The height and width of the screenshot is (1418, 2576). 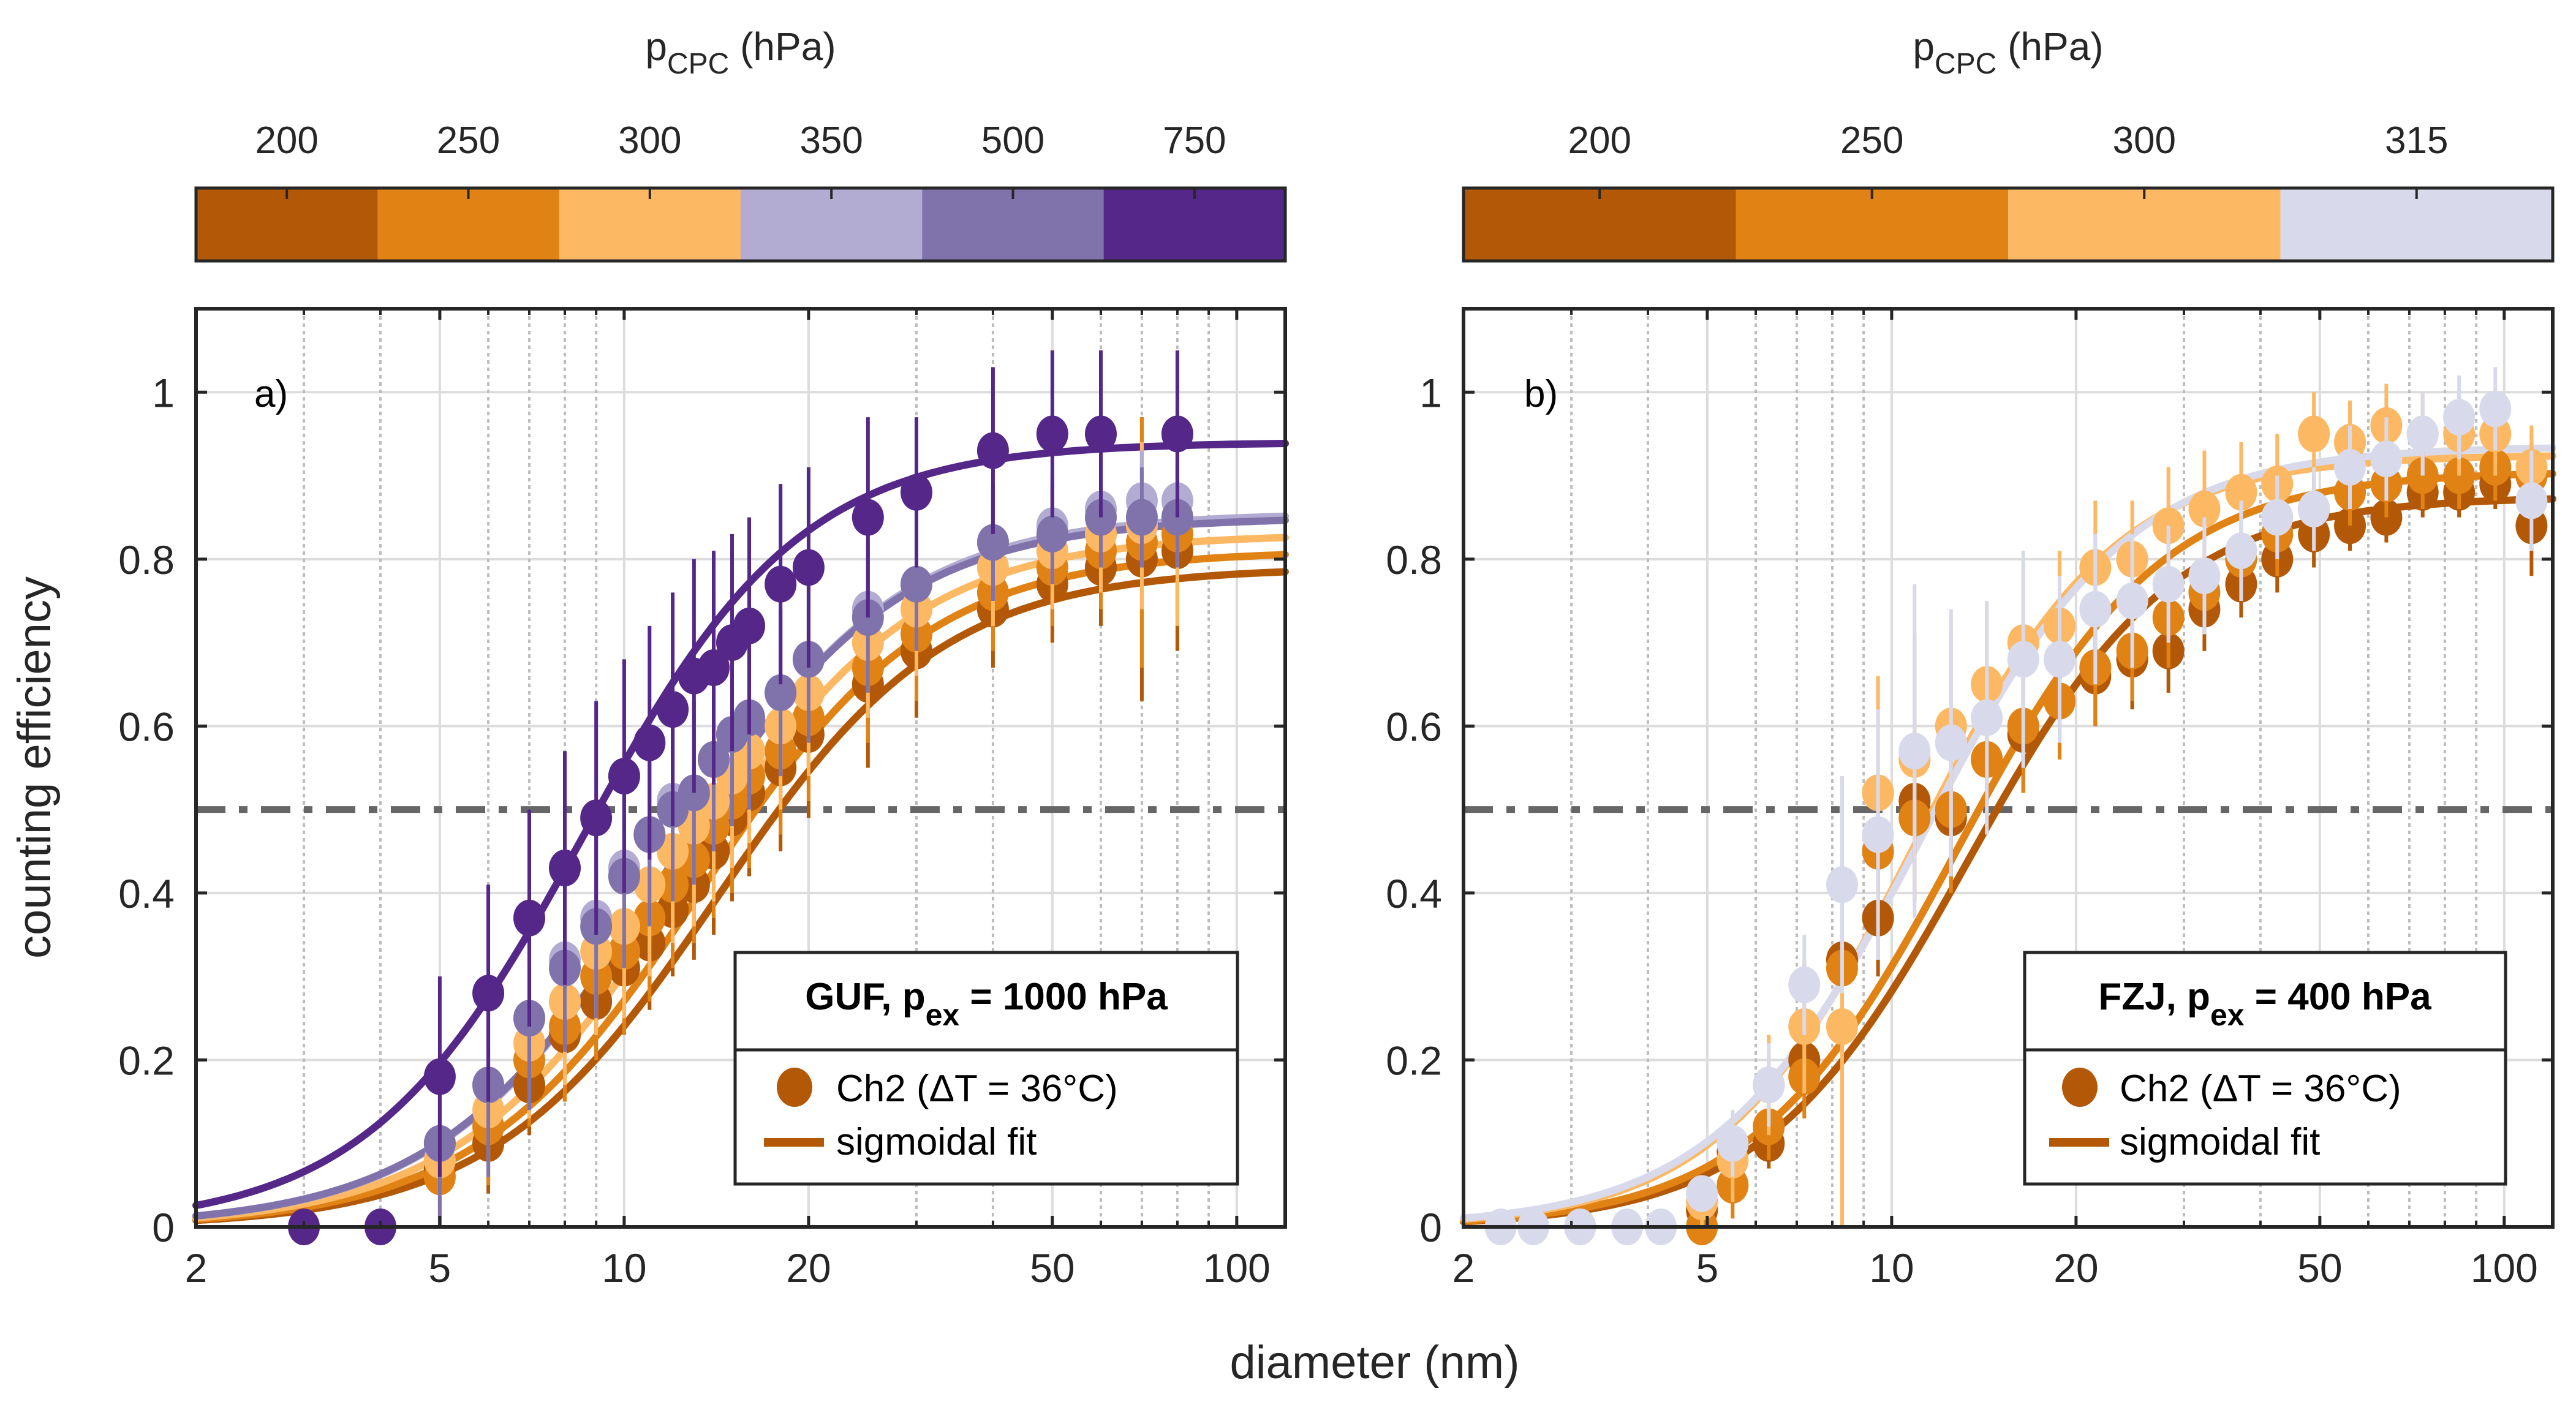 What do you see at coordinates (936, 1142) in the screenshot?
I see `legend-a-line-label: sigmoidal fit` at bounding box center [936, 1142].